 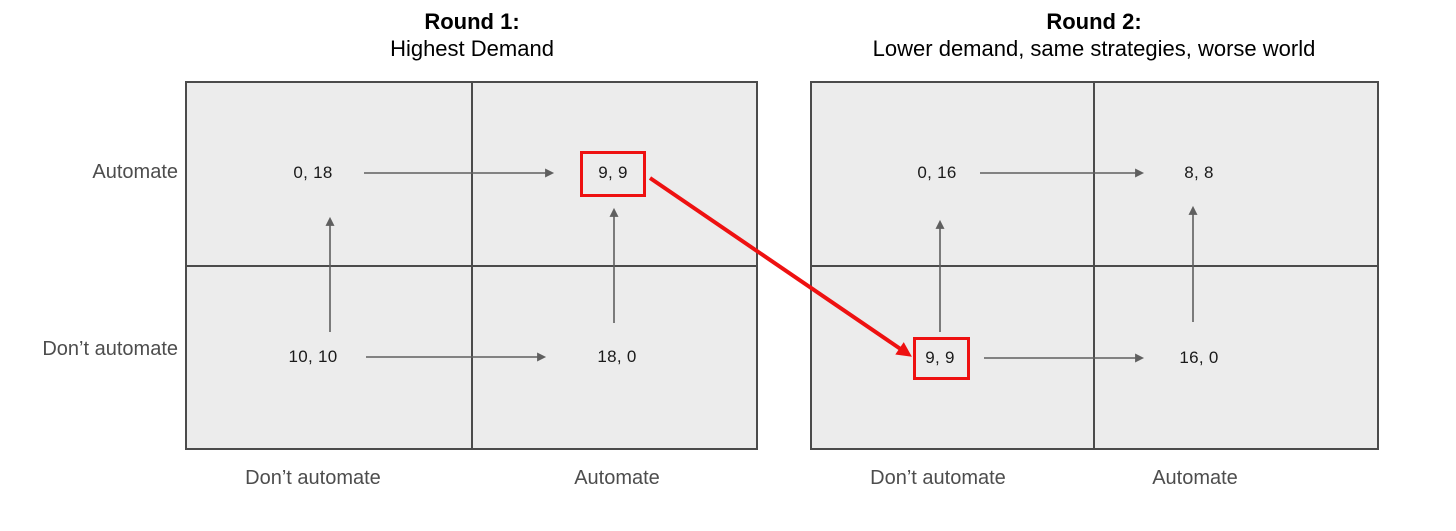 I want to click on round2-payoff-top-left: 0, 16, so click(x=937, y=172).